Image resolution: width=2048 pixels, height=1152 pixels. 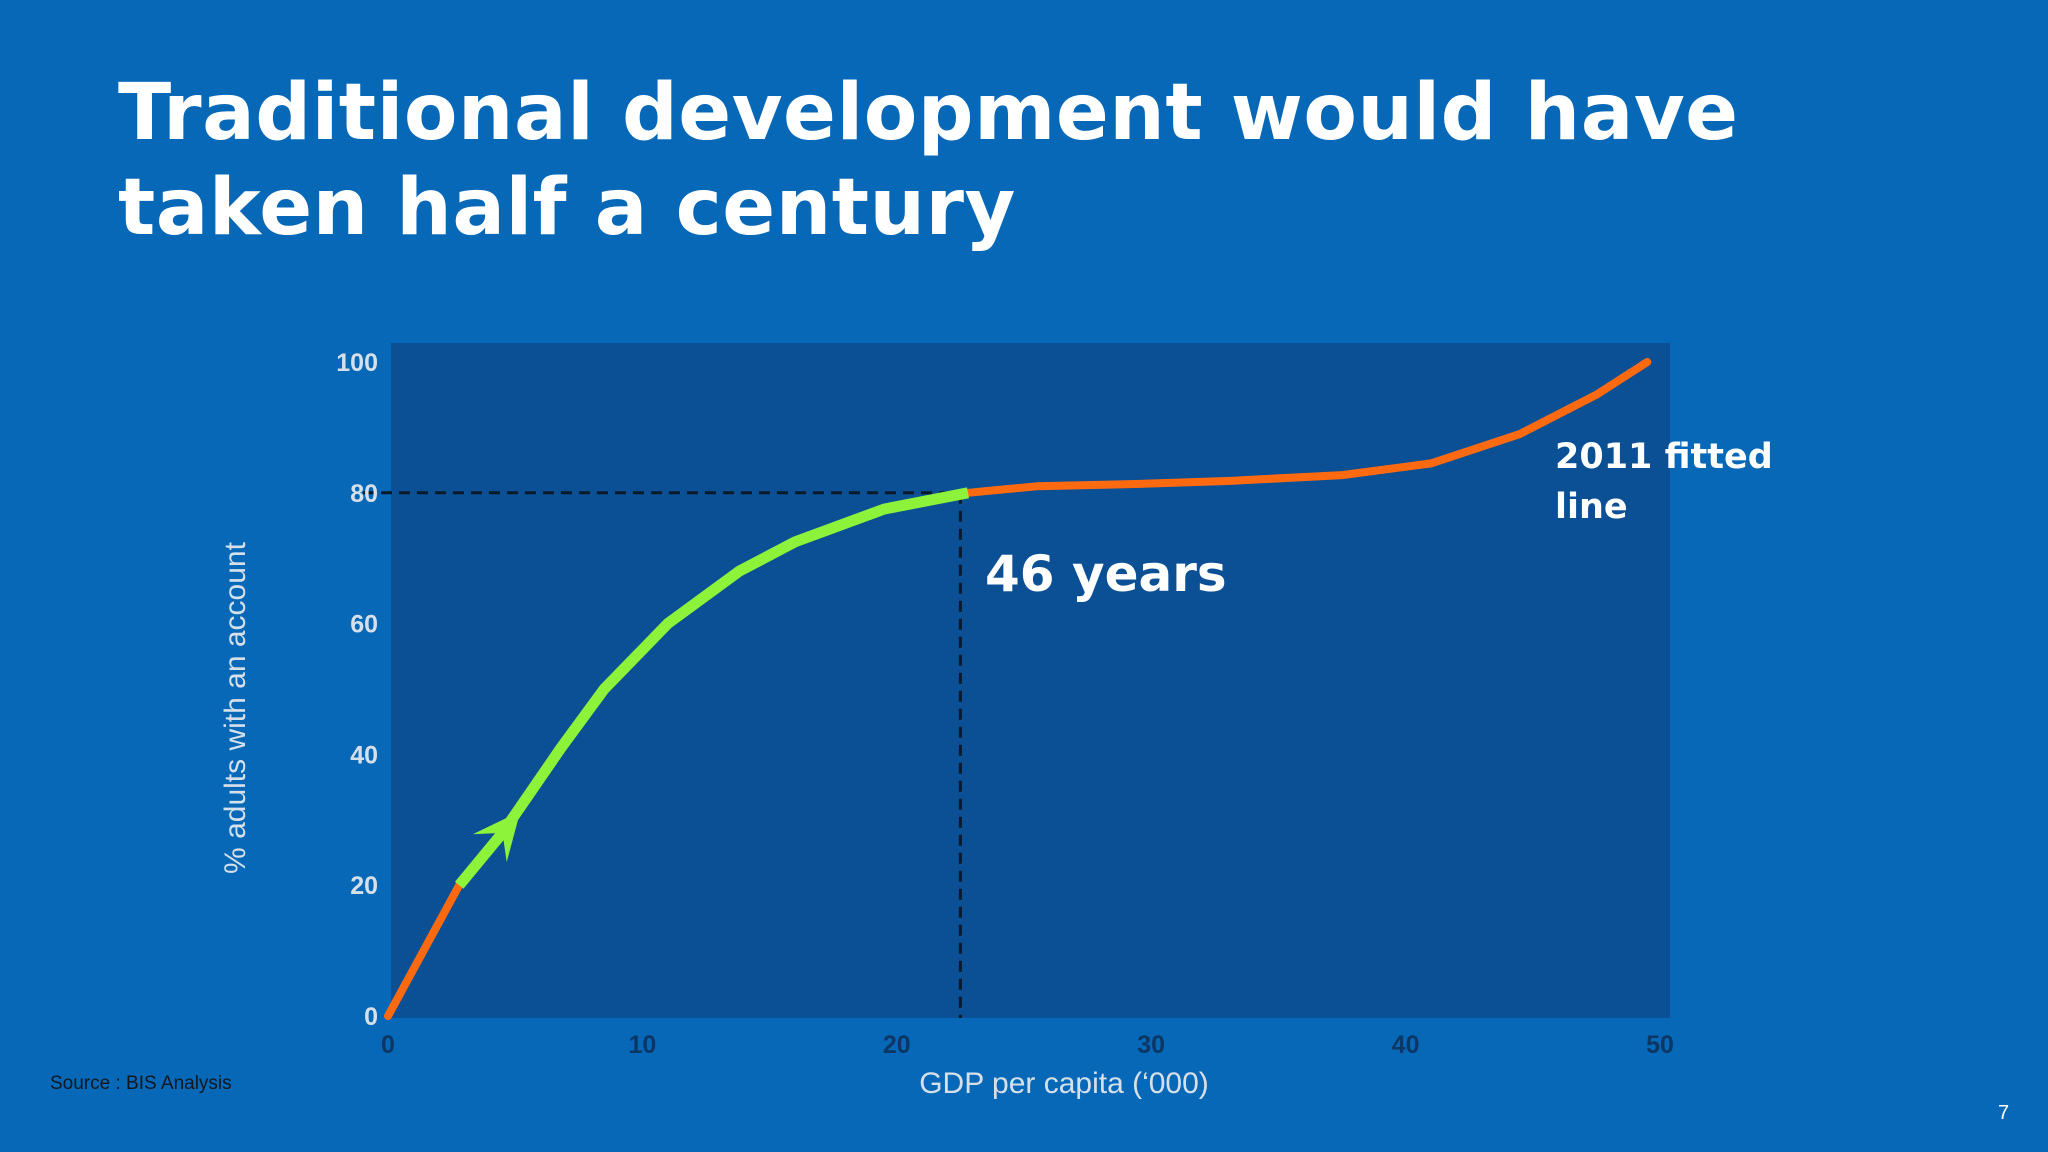 I want to click on page-number: 7, so click(x=2004, y=1113).